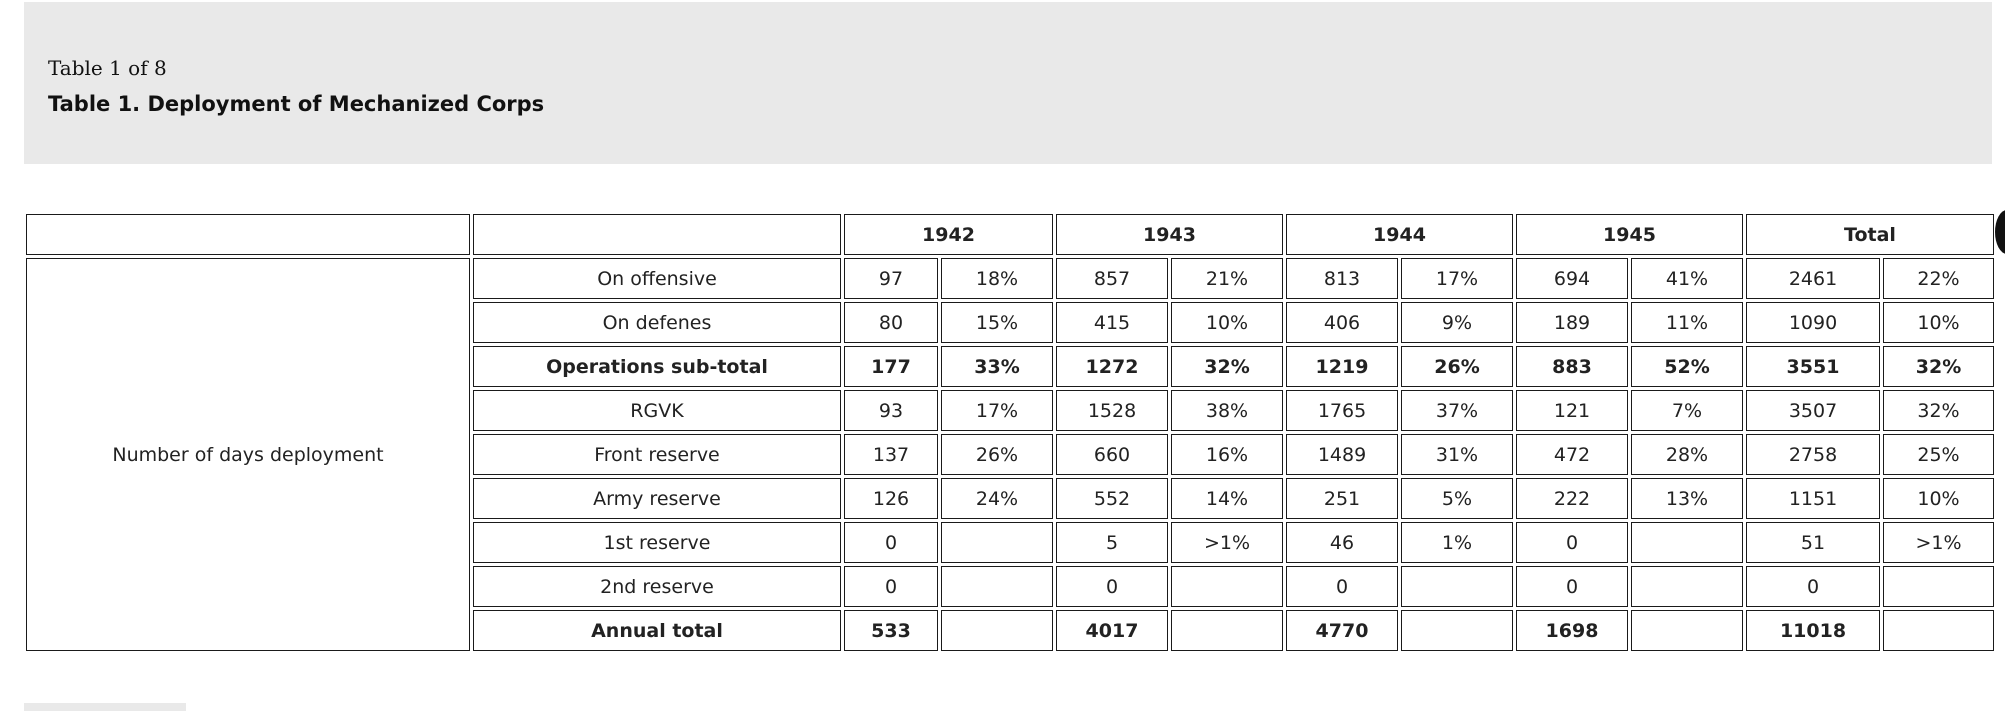  Describe the element at coordinates (657, 542) in the screenshot. I see `row-label: 1st reserve` at that location.